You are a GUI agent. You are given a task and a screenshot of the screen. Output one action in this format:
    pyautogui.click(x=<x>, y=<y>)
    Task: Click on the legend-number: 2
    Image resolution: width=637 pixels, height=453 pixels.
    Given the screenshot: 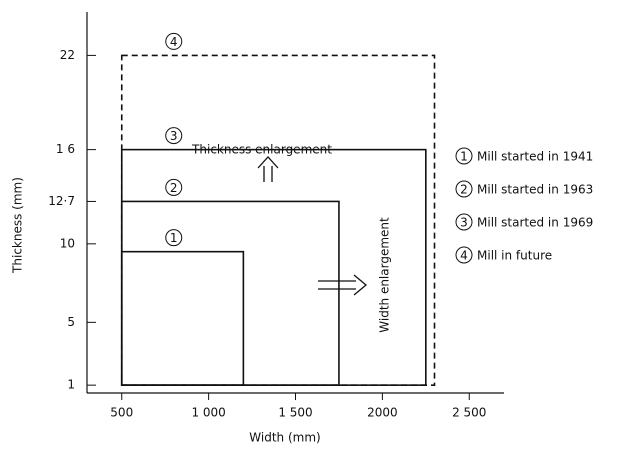 What is the action you would take?
    pyautogui.click(x=464, y=190)
    